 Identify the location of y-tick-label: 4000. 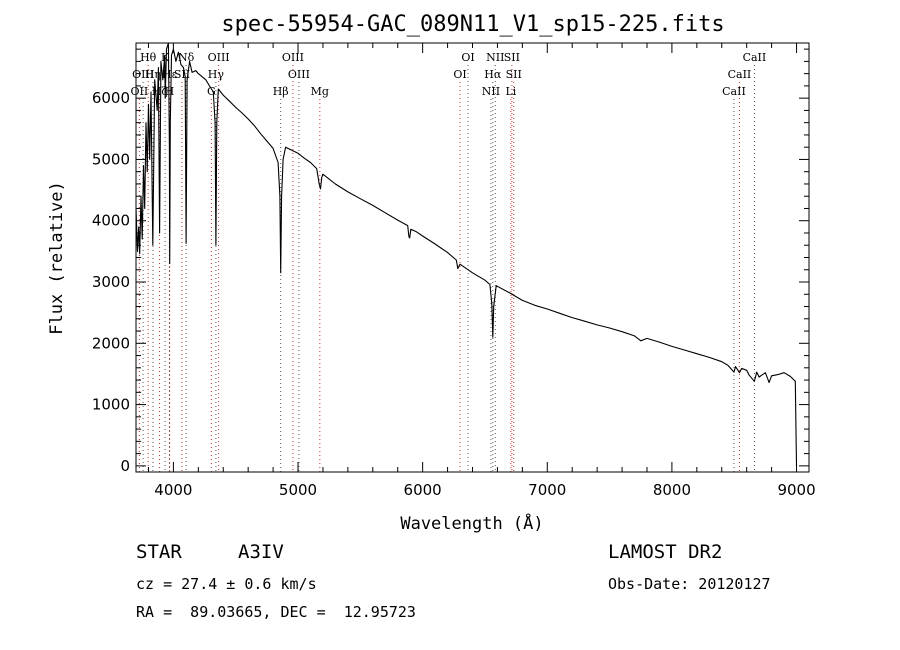
(111, 221).